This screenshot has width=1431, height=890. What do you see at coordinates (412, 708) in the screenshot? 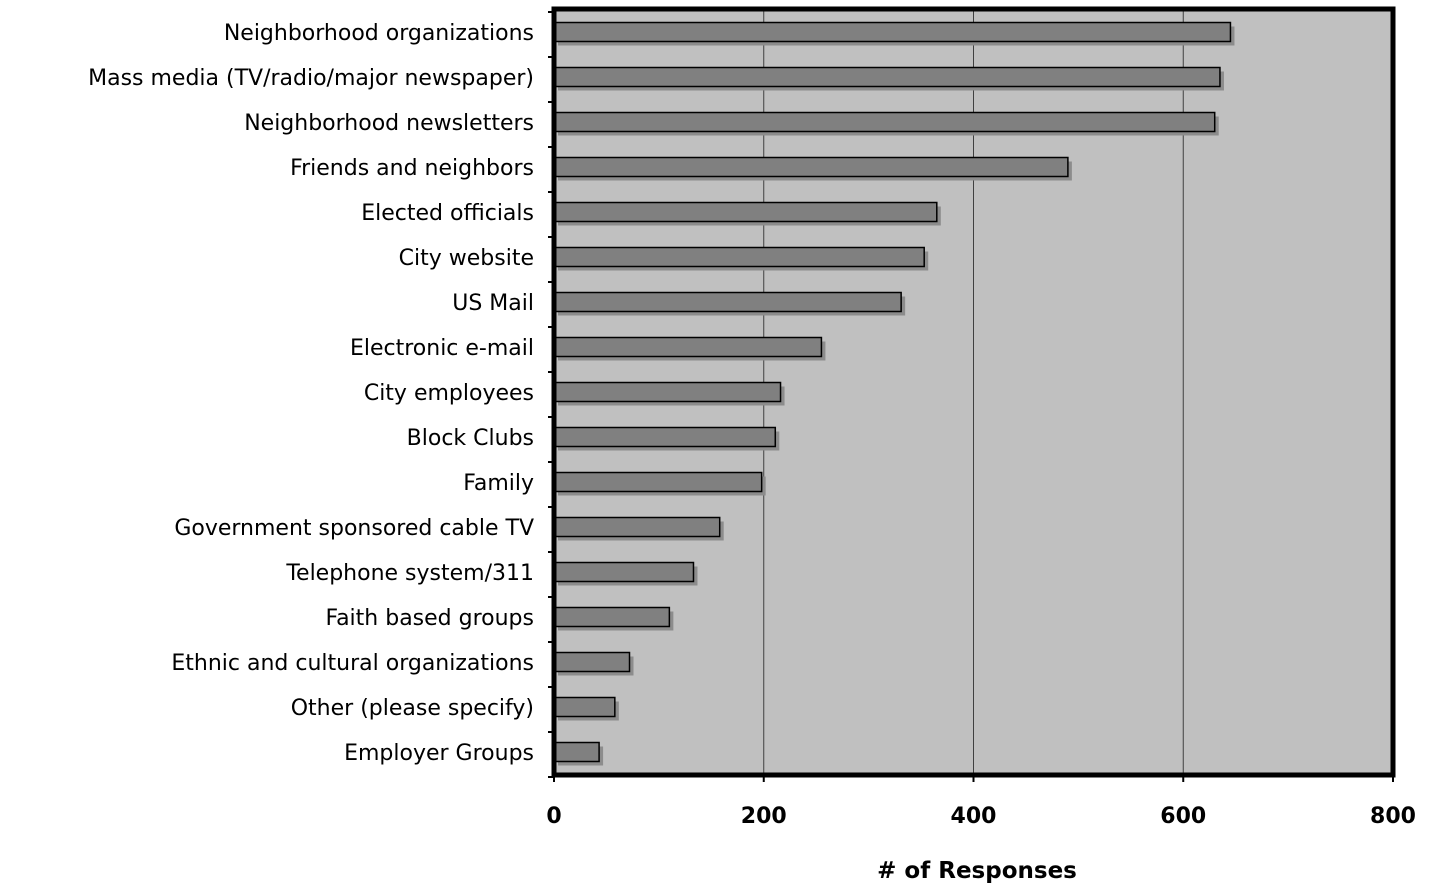
I see `category-label: Other (please specify)` at bounding box center [412, 708].